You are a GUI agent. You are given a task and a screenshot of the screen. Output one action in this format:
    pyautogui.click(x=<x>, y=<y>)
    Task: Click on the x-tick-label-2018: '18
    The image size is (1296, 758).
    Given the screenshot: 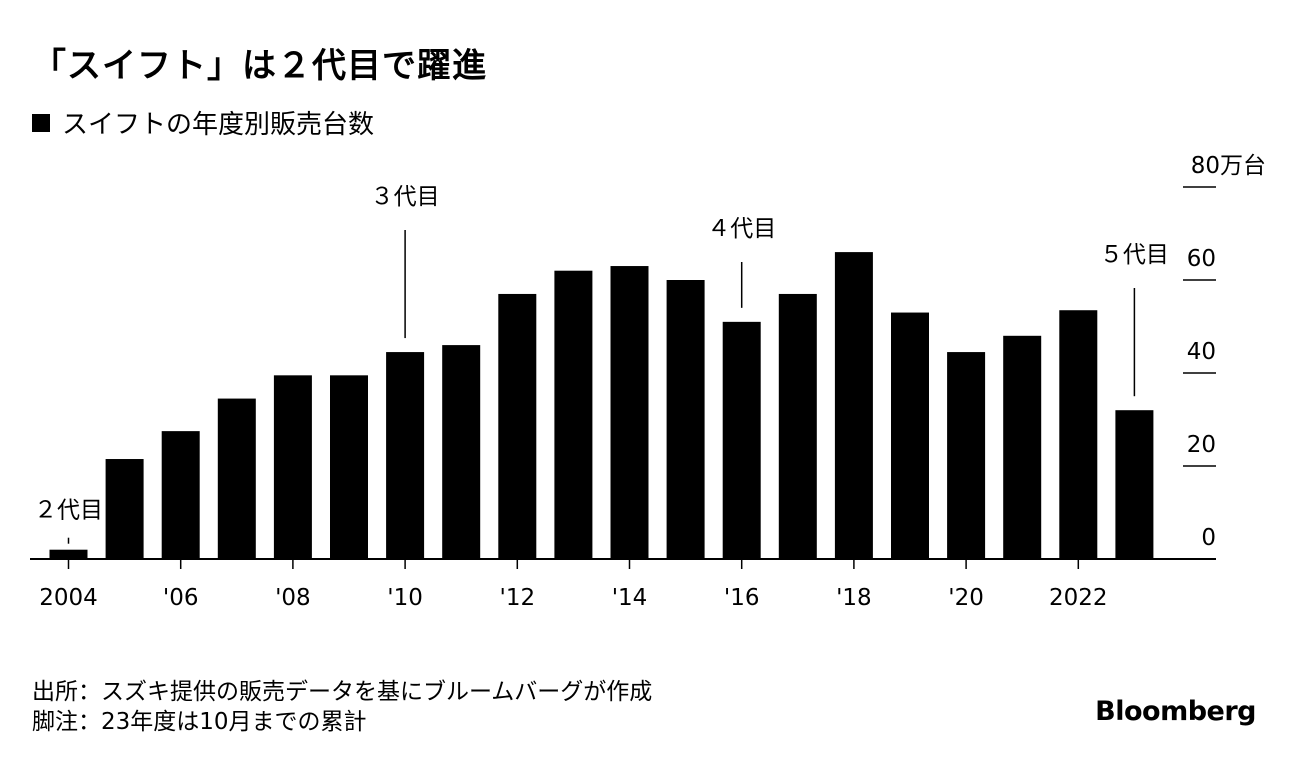 What is the action you would take?
    pyautogui.click(x=854, y=598)
    